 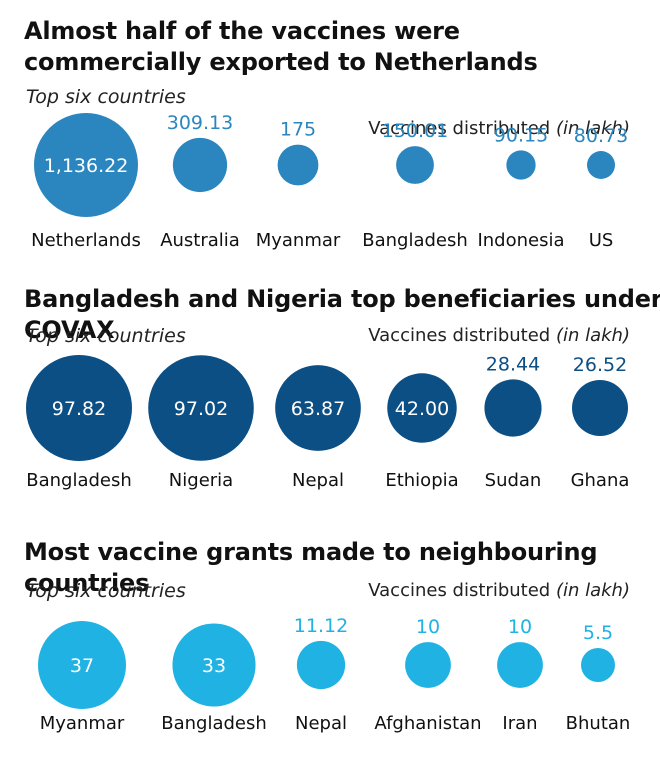 What do you see at coordinates (513, 480) in the screenshot?
I see `category-label: Sudan` at bounding box center [513, 480].